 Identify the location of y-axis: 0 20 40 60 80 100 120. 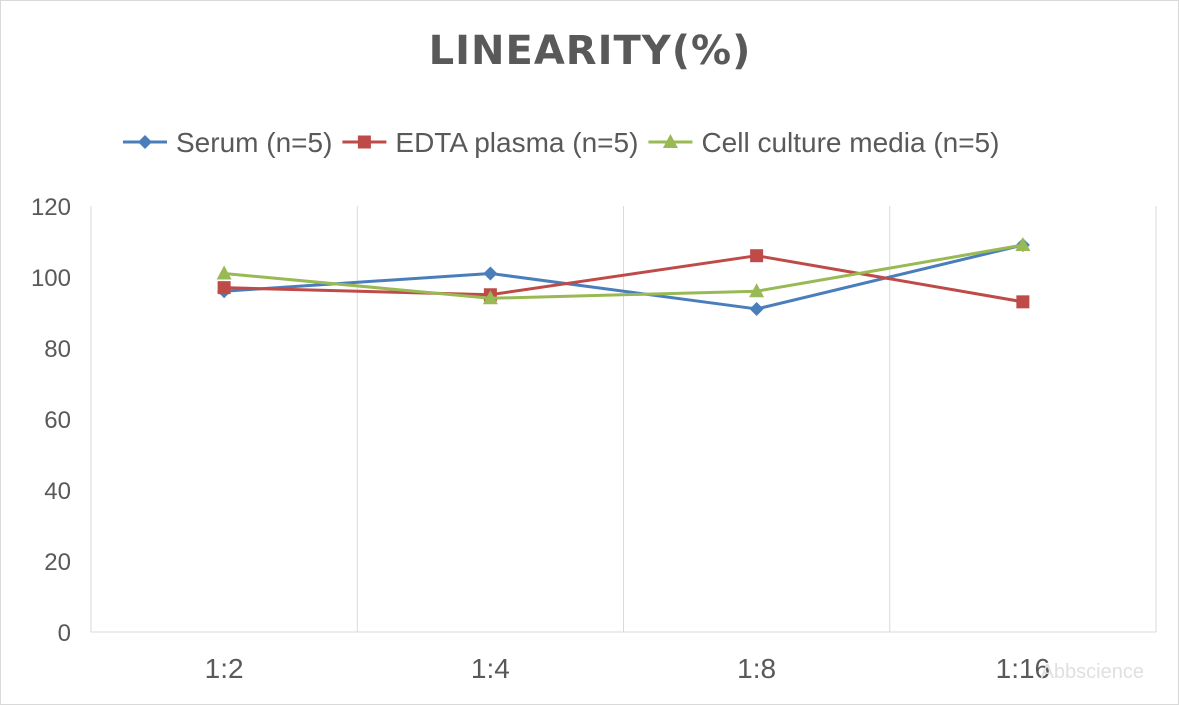
(51, 420).